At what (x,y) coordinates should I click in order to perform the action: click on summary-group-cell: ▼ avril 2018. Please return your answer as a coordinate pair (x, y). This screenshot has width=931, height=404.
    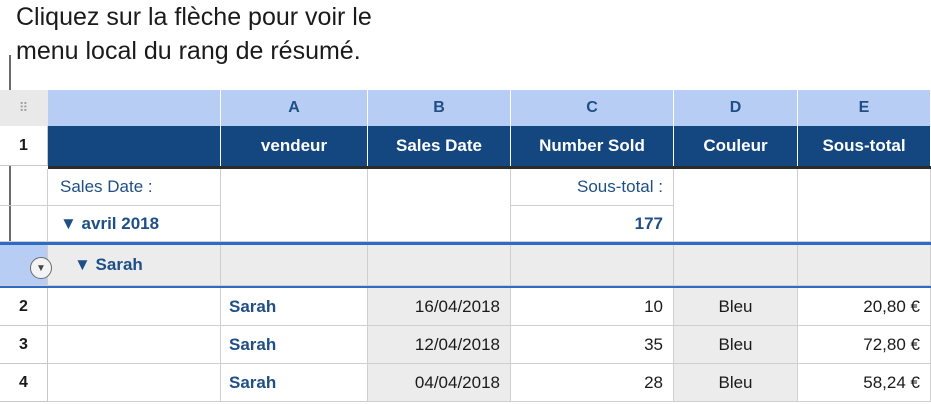
    Looking at the image, I should click on (134, 224).